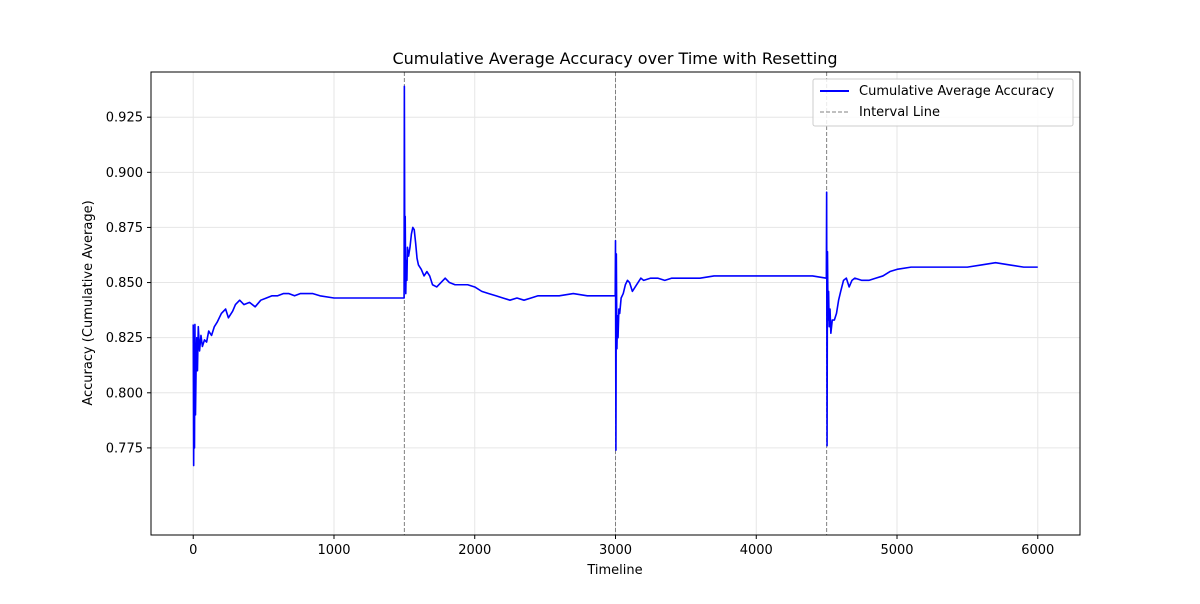 This screenshot has height=604, width=1200. Describe the element at coordinates (756, 550) in the screenshot. I see `x-tick-label: 4000` at that location.